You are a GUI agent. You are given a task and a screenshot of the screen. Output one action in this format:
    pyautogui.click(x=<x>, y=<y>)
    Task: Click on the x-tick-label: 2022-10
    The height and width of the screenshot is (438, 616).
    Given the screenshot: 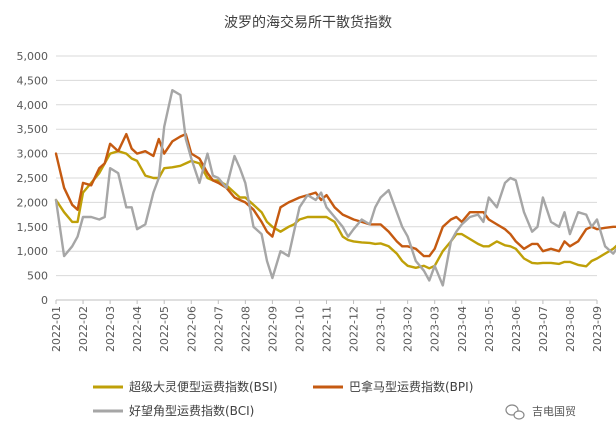 What is the action you would take?
    pyautogui.click(x=299, y=329)
    